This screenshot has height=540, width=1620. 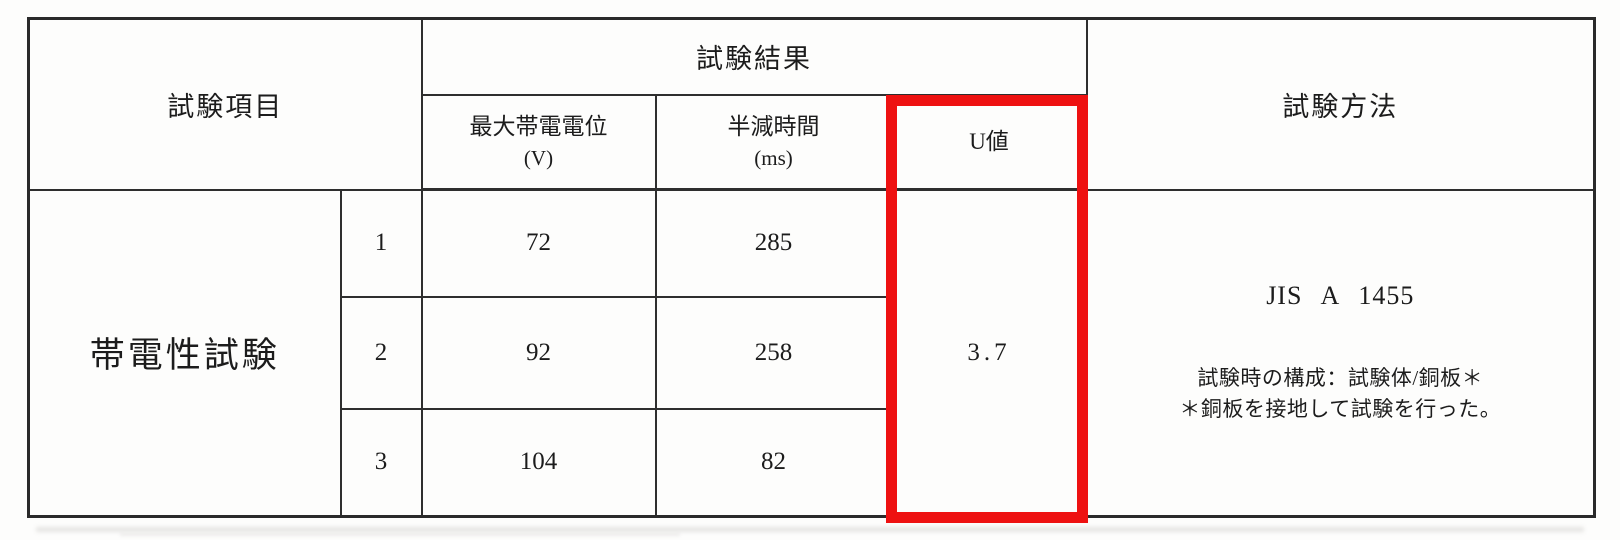 I want to click on cell-max-potential-1: 72, so click(x=538, y=243).